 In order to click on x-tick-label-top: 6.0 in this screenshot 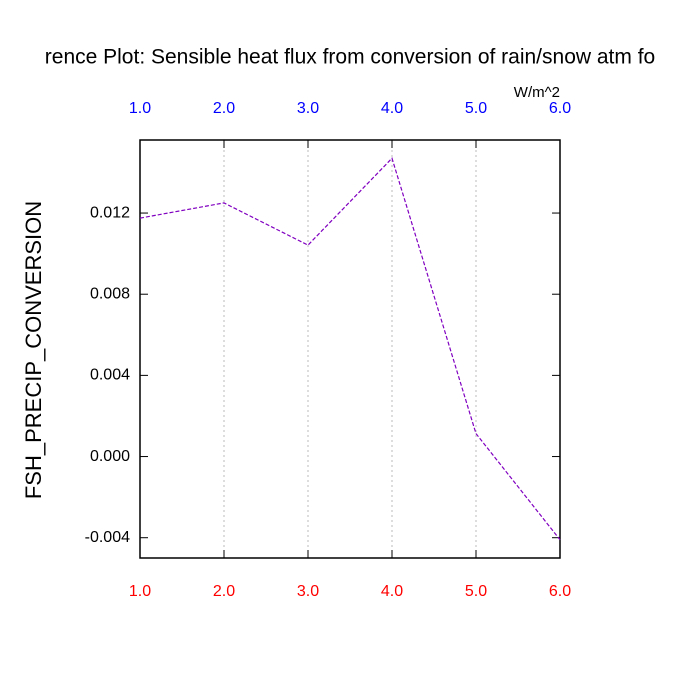, I will do `click(560, 108)`.